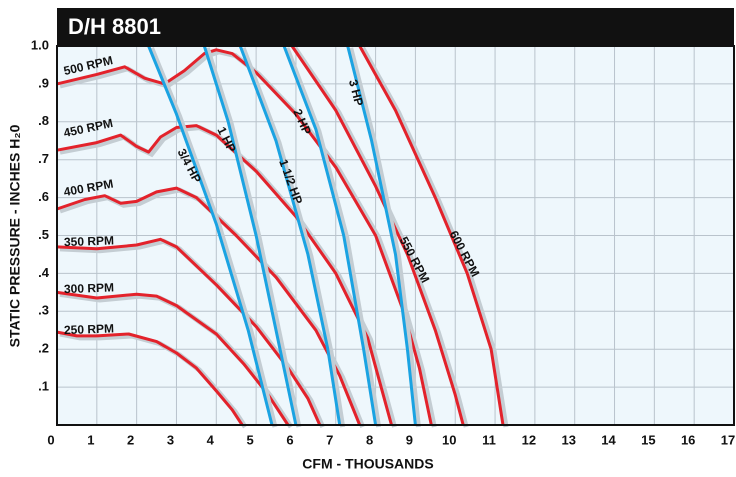  I want to click on x-tick-label: 10, so click(449, 439).